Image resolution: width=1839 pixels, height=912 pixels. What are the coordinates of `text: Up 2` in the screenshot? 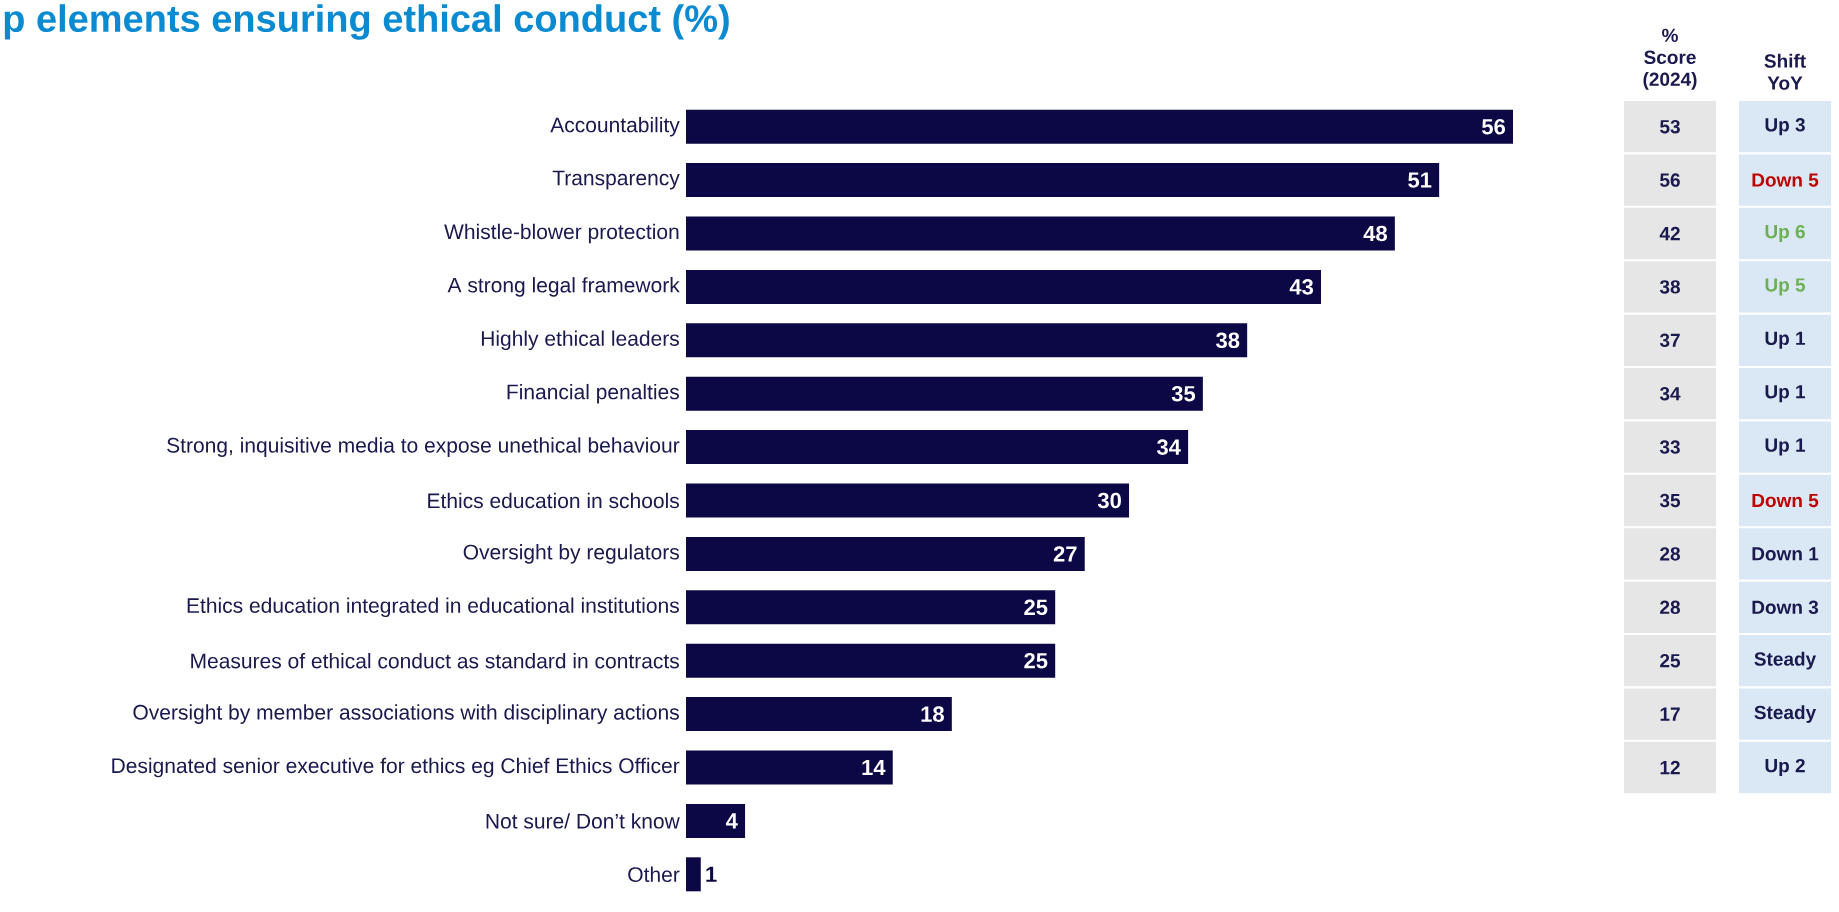 It's located at (1785, 767).